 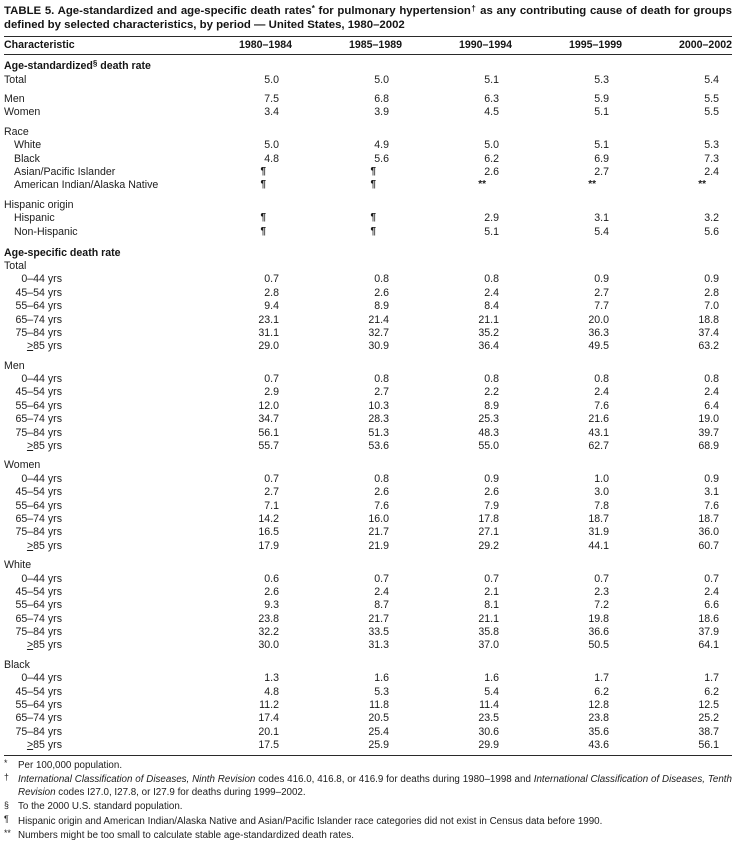 What do you see at coordinates (491, 231) in the screenshot?
I see `rate-value: 5.1` at bounding box center [491, 231].